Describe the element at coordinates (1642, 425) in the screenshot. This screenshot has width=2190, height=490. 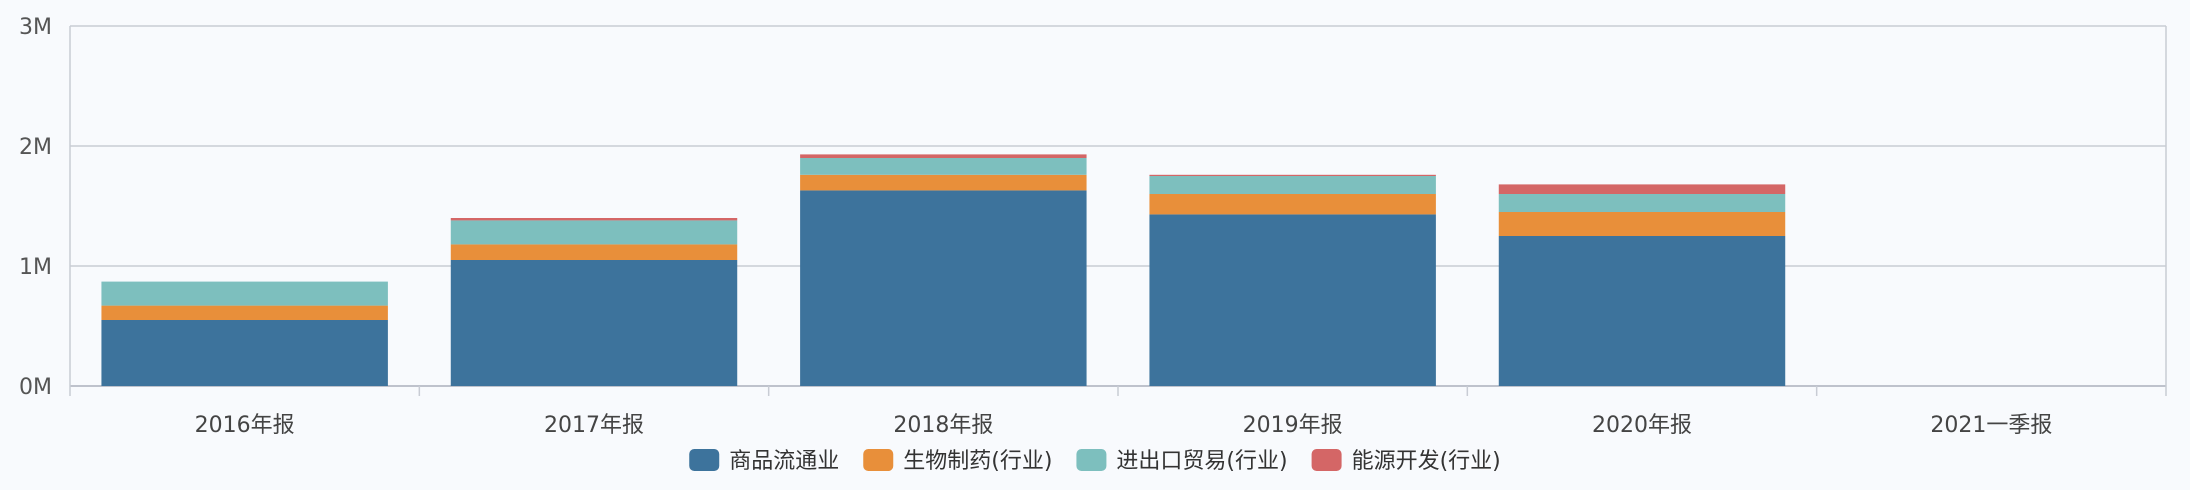
I see `x-tick-label: 2020年报` at that location.